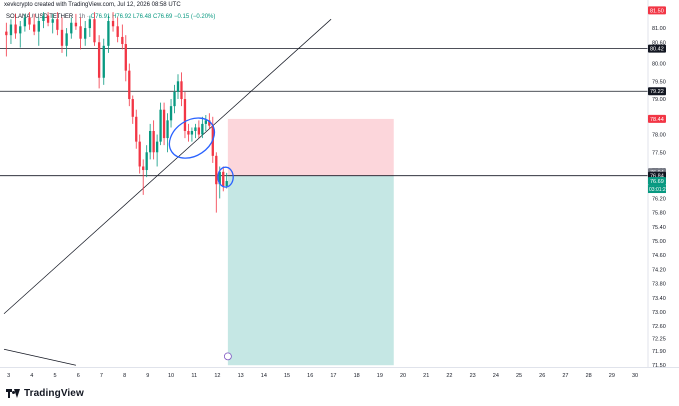 The width and height of the screenshot is (679, 406). What do you see at coordinates (449, 376) in the screenshot?
I see `time-tick-label: 22` at bounding box center [449, 376].